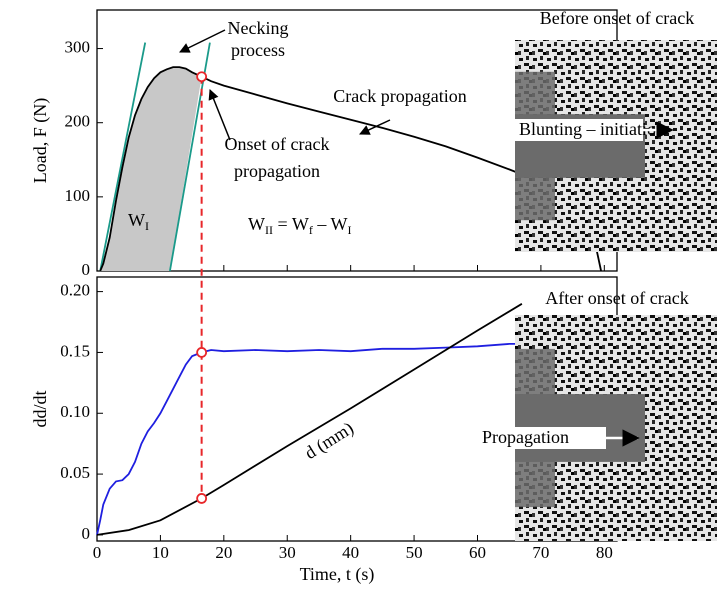 The width and height of the screenshot is (724, 592). I want to click on inset-label: Blunting – initiation, so click(592, 129).